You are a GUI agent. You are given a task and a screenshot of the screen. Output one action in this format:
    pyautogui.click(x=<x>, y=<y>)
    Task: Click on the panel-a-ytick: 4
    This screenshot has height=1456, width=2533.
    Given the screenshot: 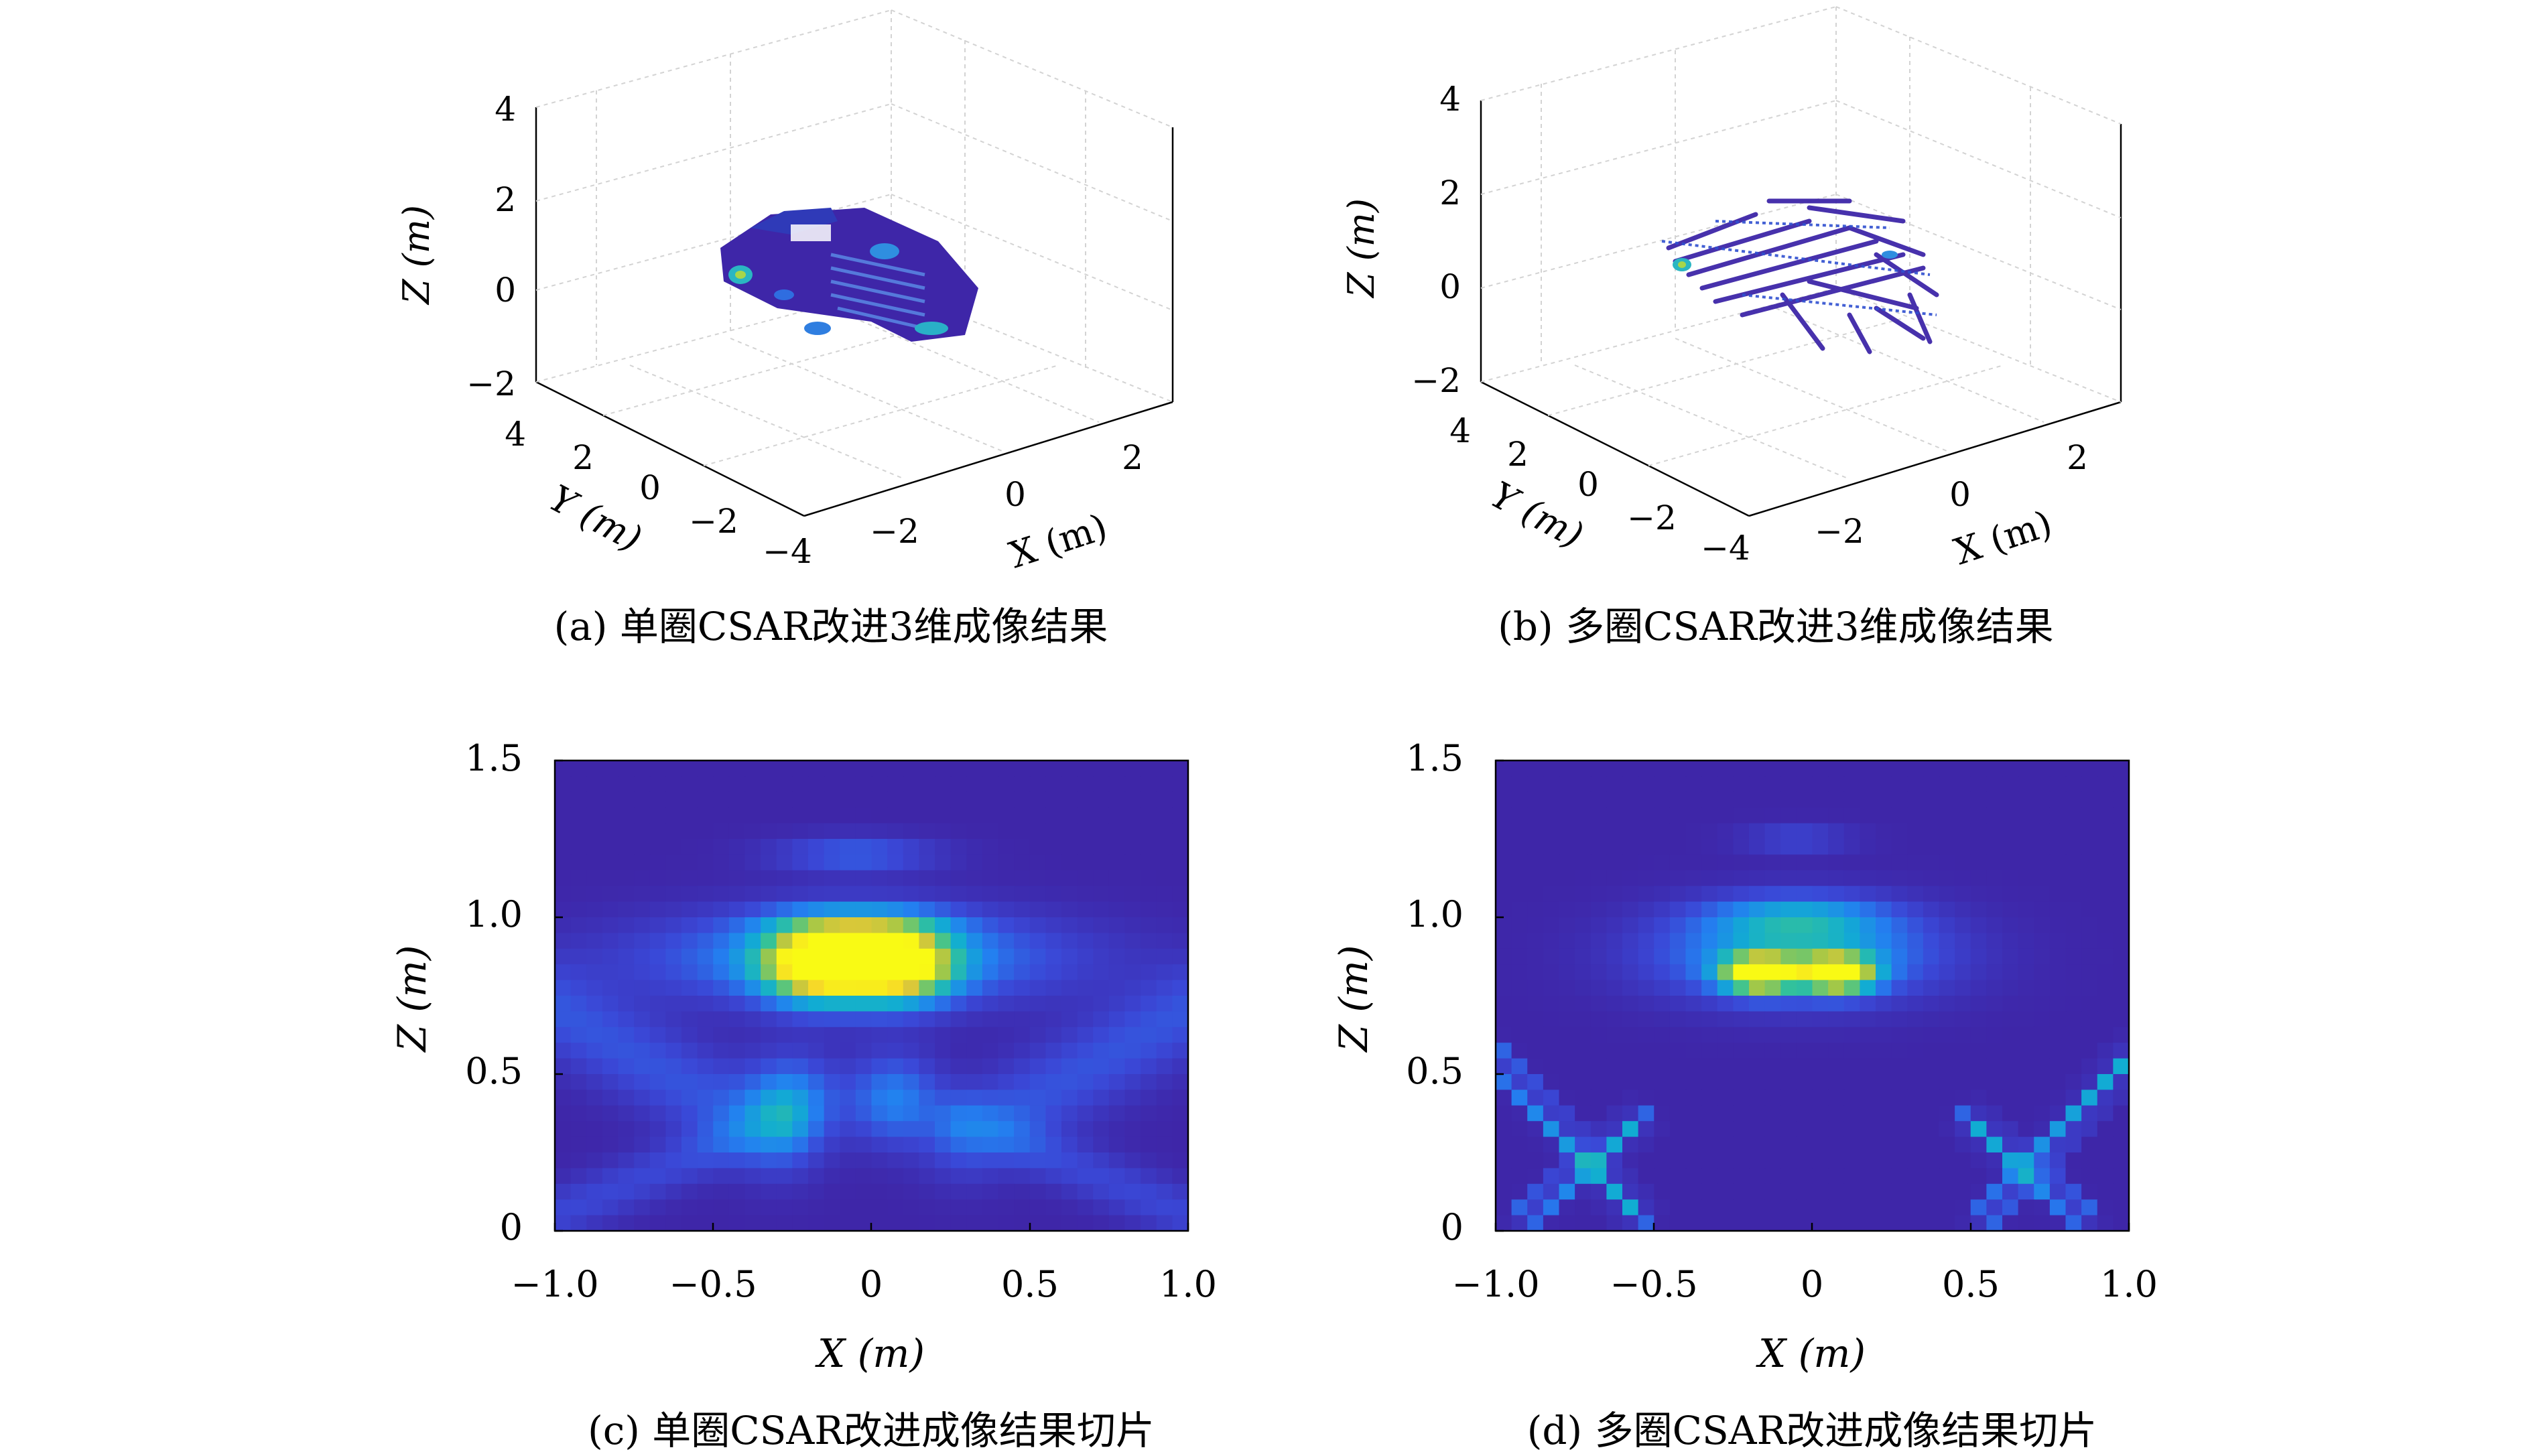 What is the action you would take?
    pyautogui.click(x=515, y=434)
    